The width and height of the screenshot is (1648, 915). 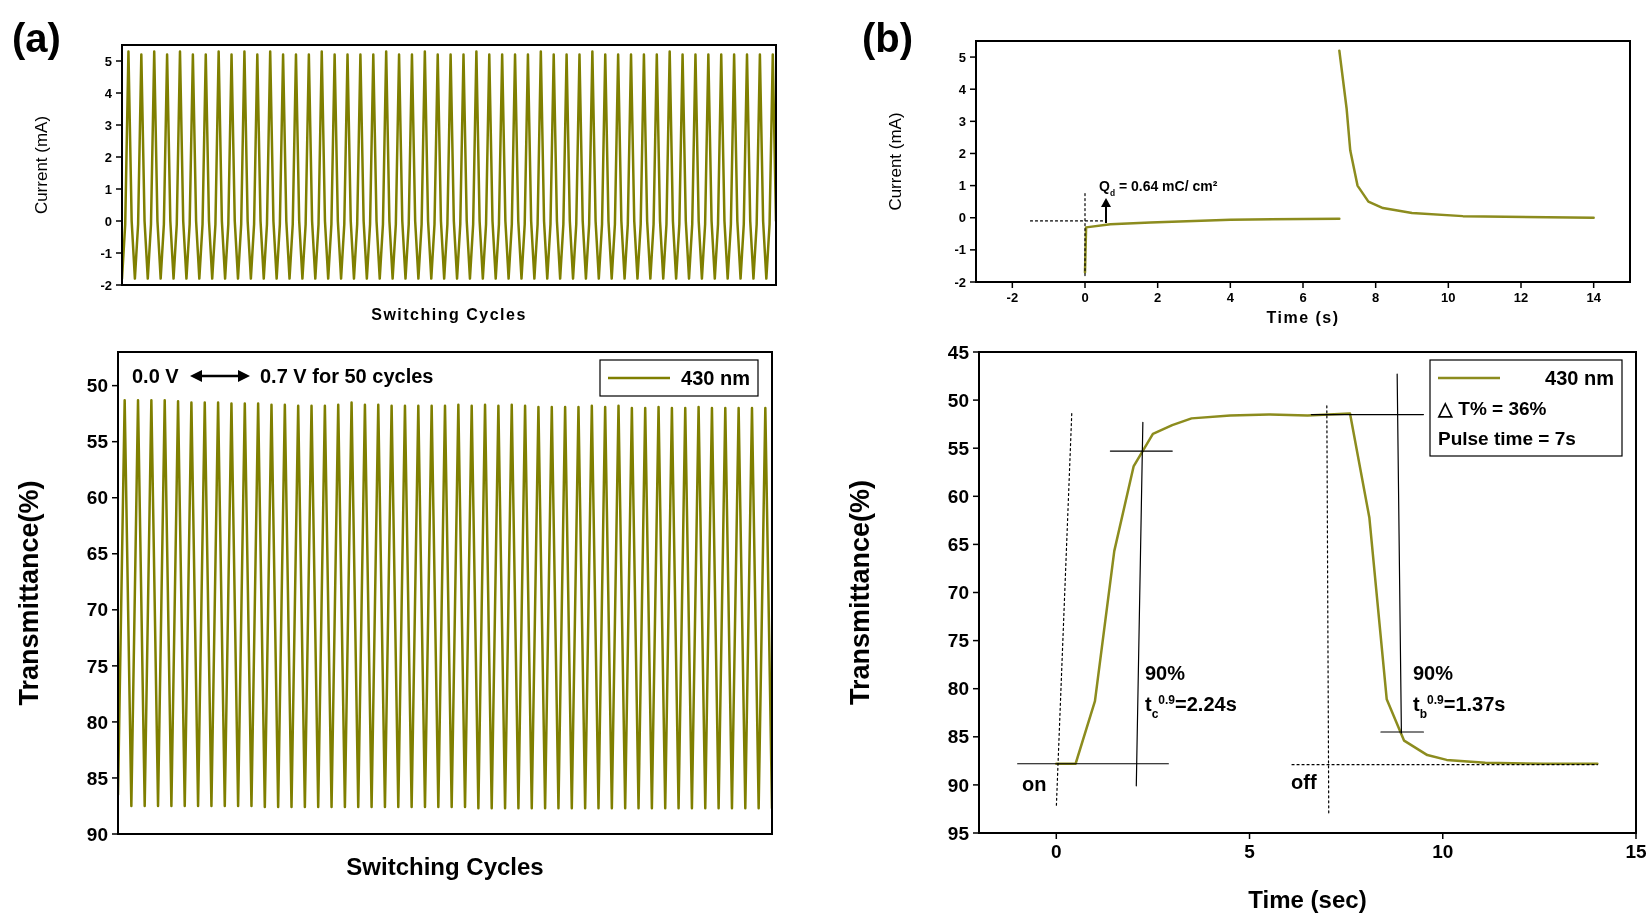 I want to click on annotation: off, so click(x=1304, y=782).